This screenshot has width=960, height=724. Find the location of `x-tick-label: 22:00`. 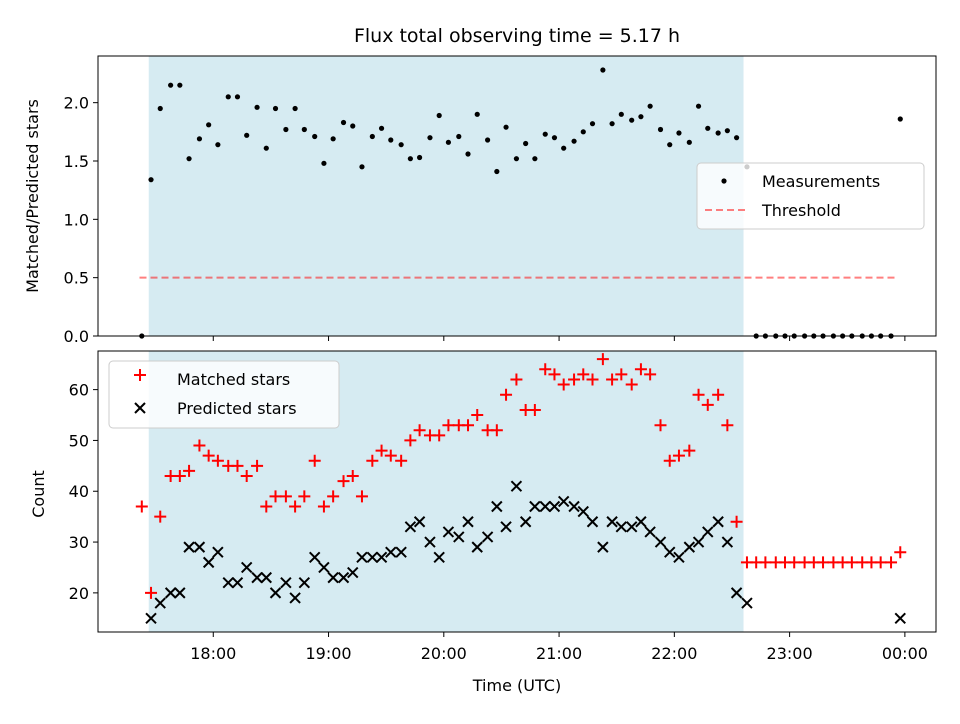

x-tick-label: 22:00 is located at coordinates (674, 653).